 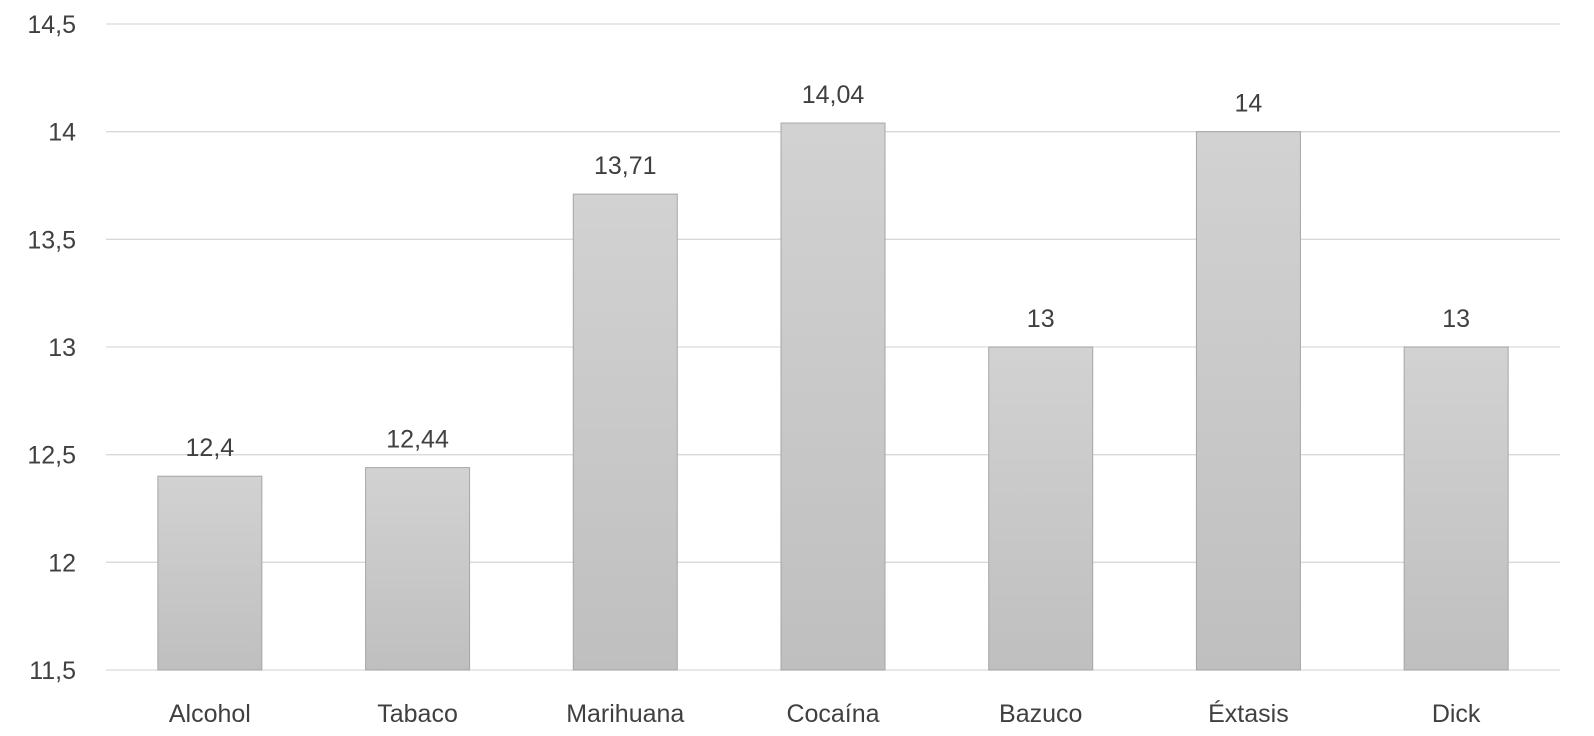 I want to click on y-tick-label: 14, so click(x=62, y=133).